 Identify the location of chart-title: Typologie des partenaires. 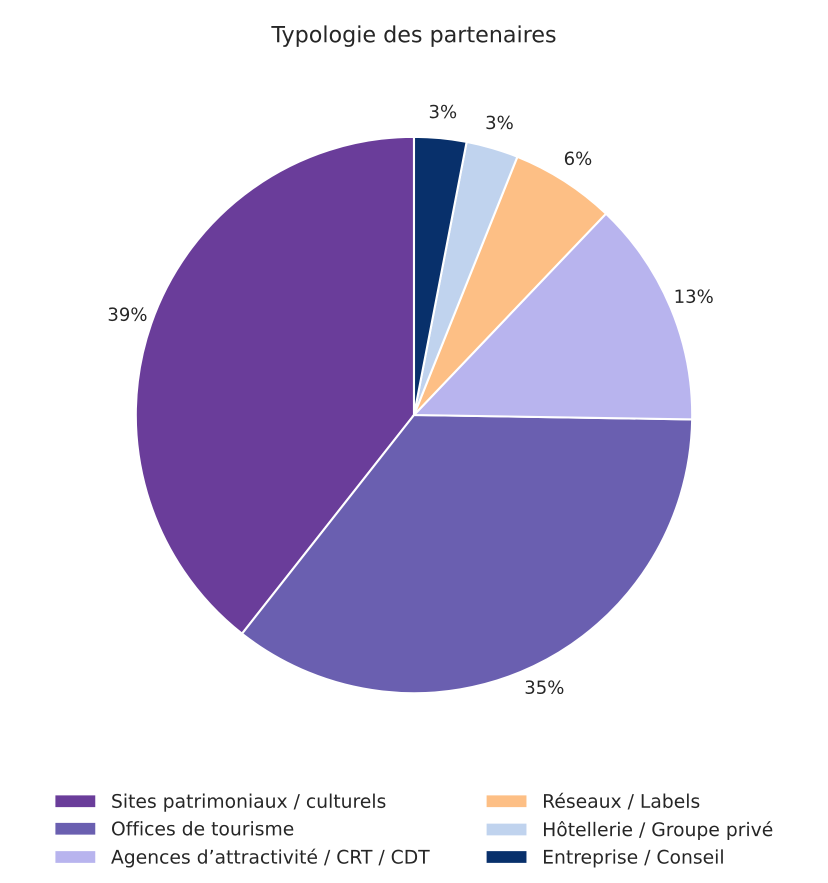
(413, 36).